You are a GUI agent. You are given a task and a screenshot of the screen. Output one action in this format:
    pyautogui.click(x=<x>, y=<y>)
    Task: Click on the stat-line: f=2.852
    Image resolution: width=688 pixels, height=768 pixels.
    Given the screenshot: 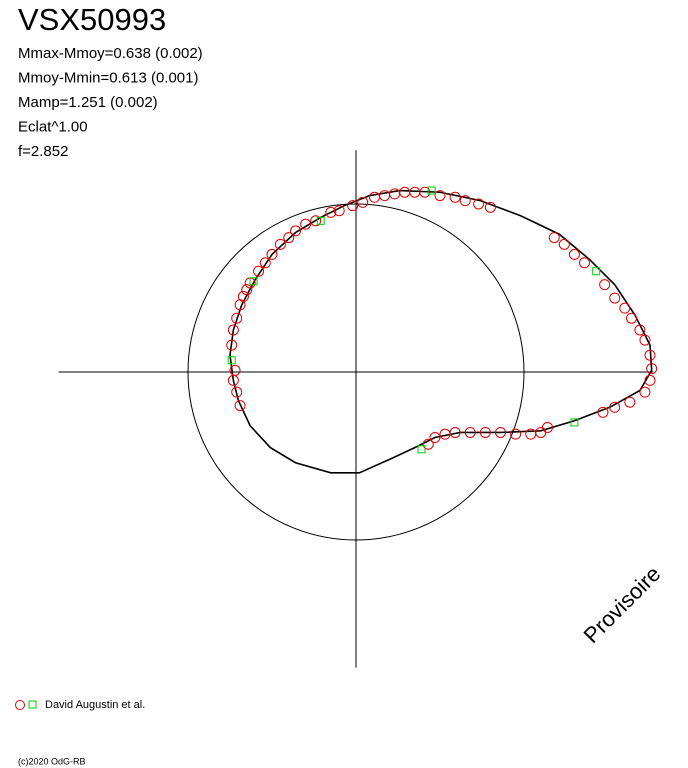 What is the action you would take?
    pyautogui.click(x=43, y=151)
    